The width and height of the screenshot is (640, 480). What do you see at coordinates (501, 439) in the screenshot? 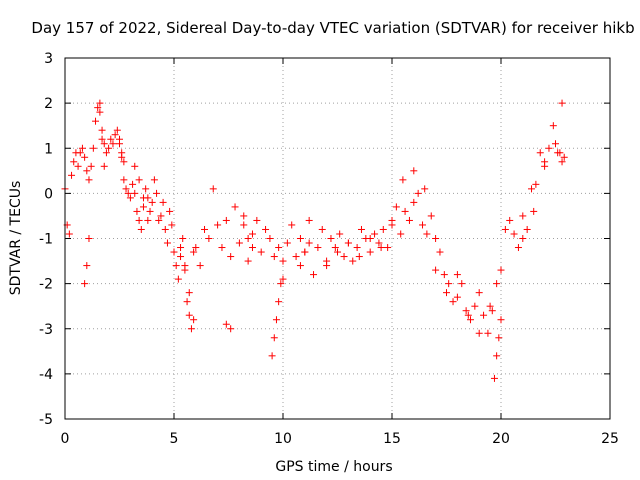
I see `x-tick-label: 20` at bounding box center [501, 439].